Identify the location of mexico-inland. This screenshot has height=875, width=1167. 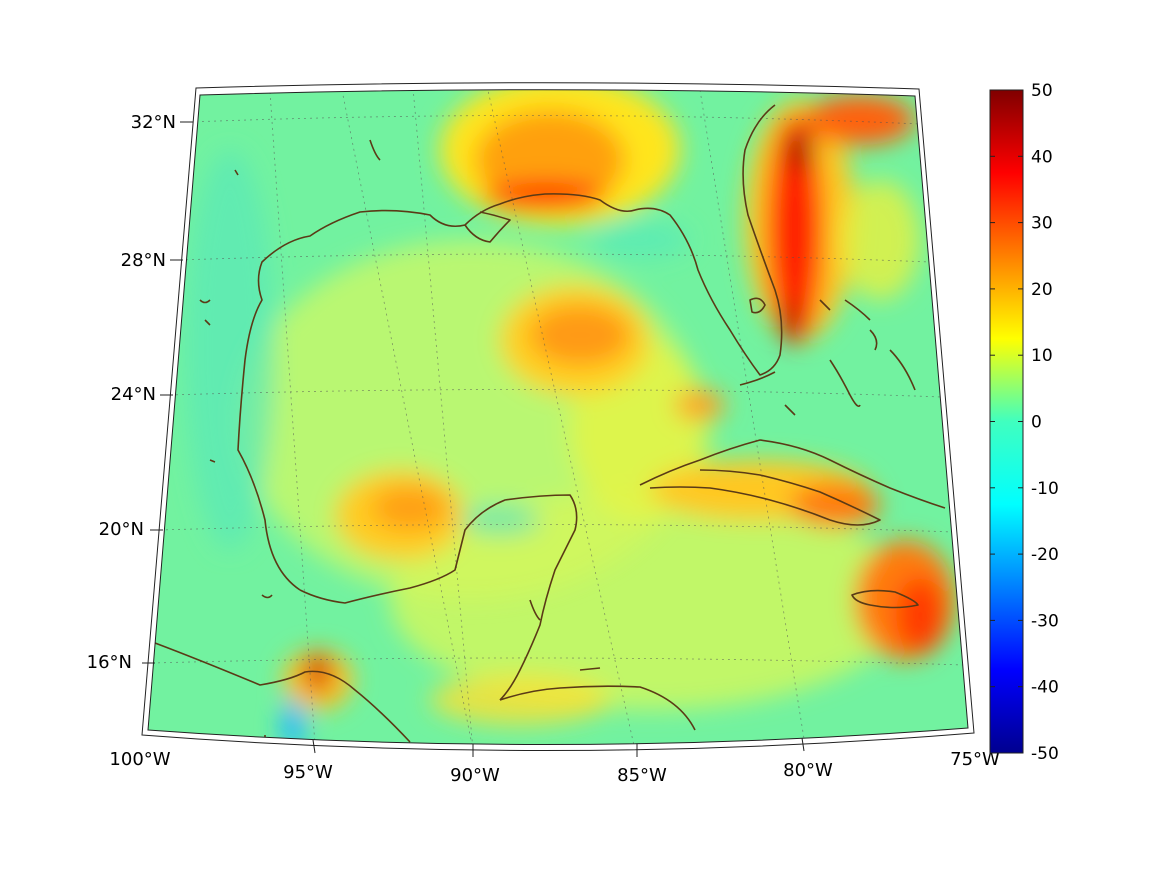
(236, 449).